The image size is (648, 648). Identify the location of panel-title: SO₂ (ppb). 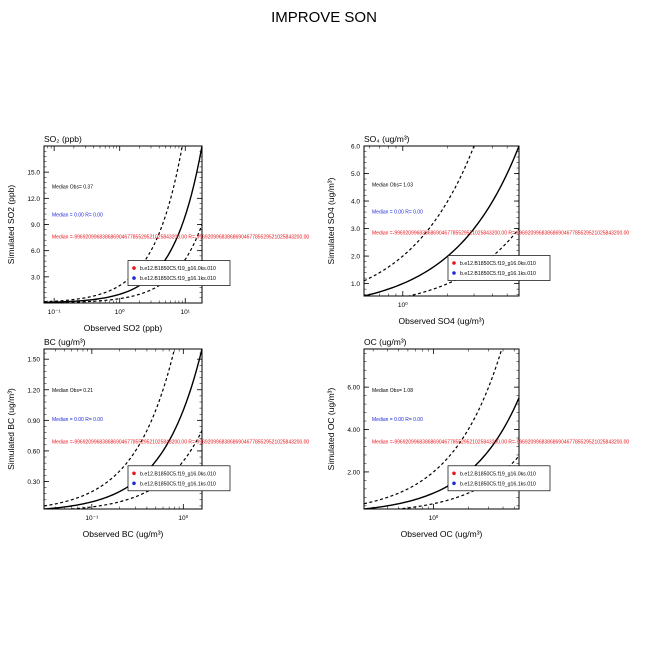
(63, 139).